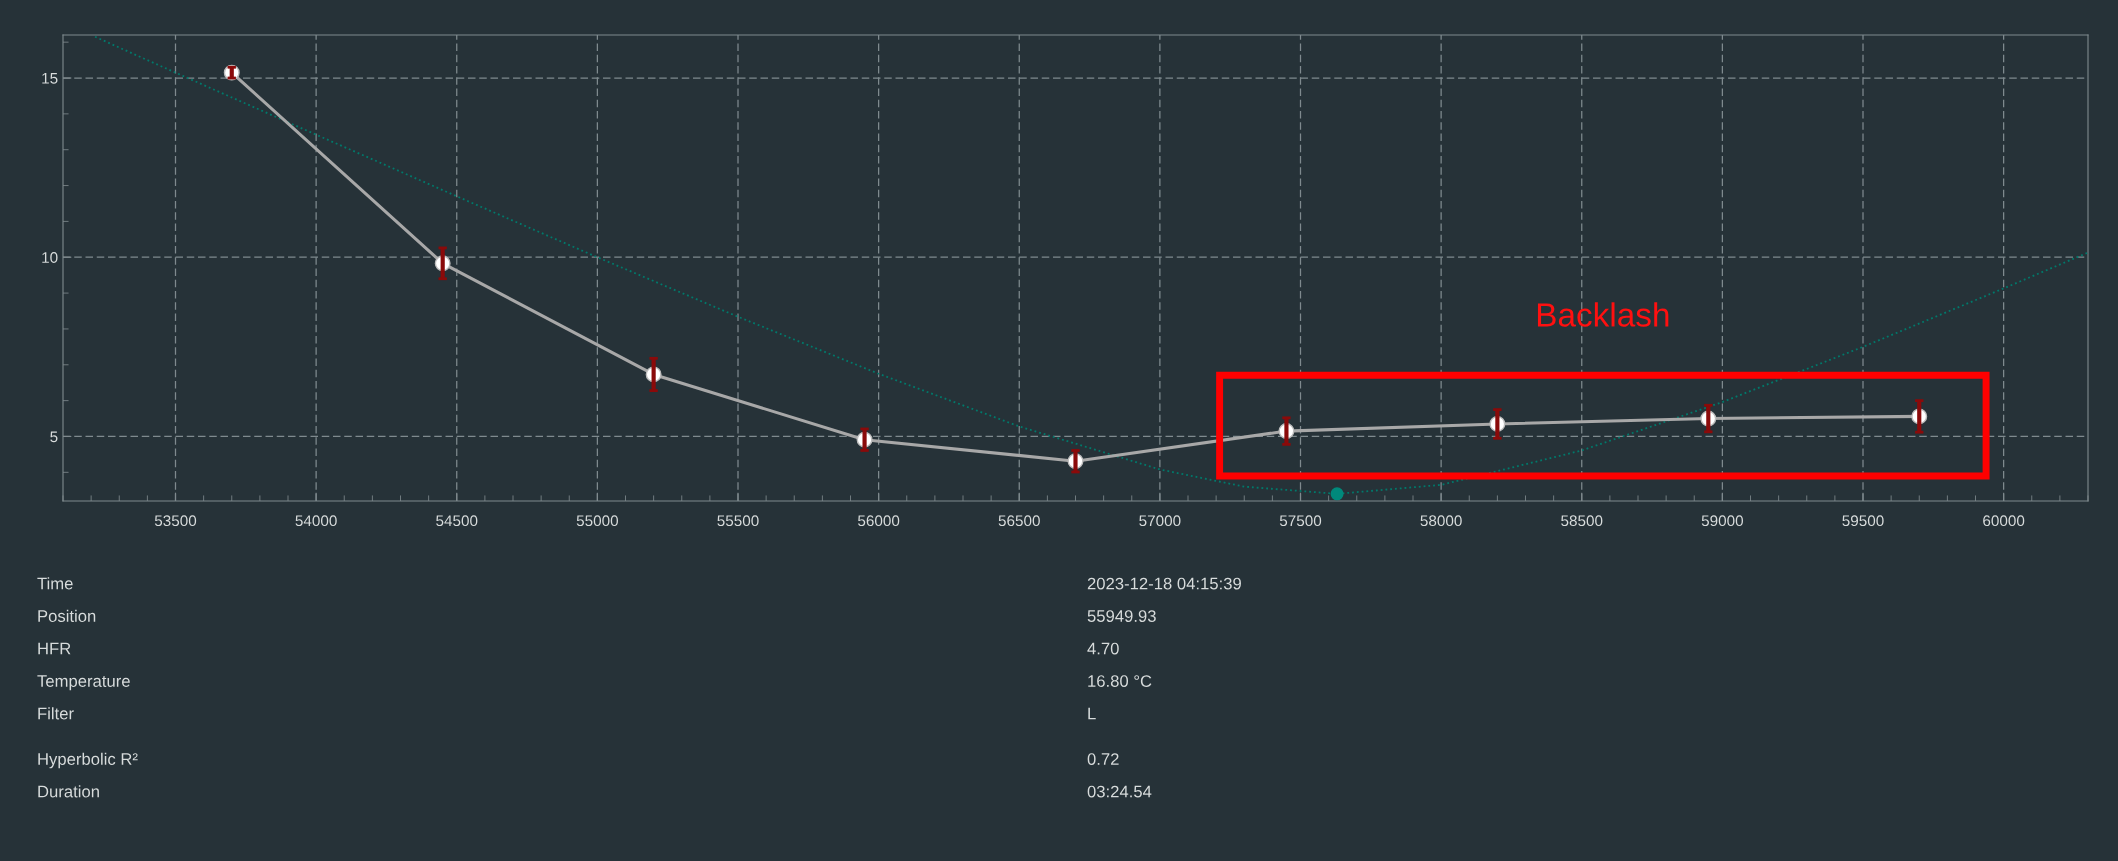 The image size is (2118, 861). I want to click on text: Time, so click(55, 583).